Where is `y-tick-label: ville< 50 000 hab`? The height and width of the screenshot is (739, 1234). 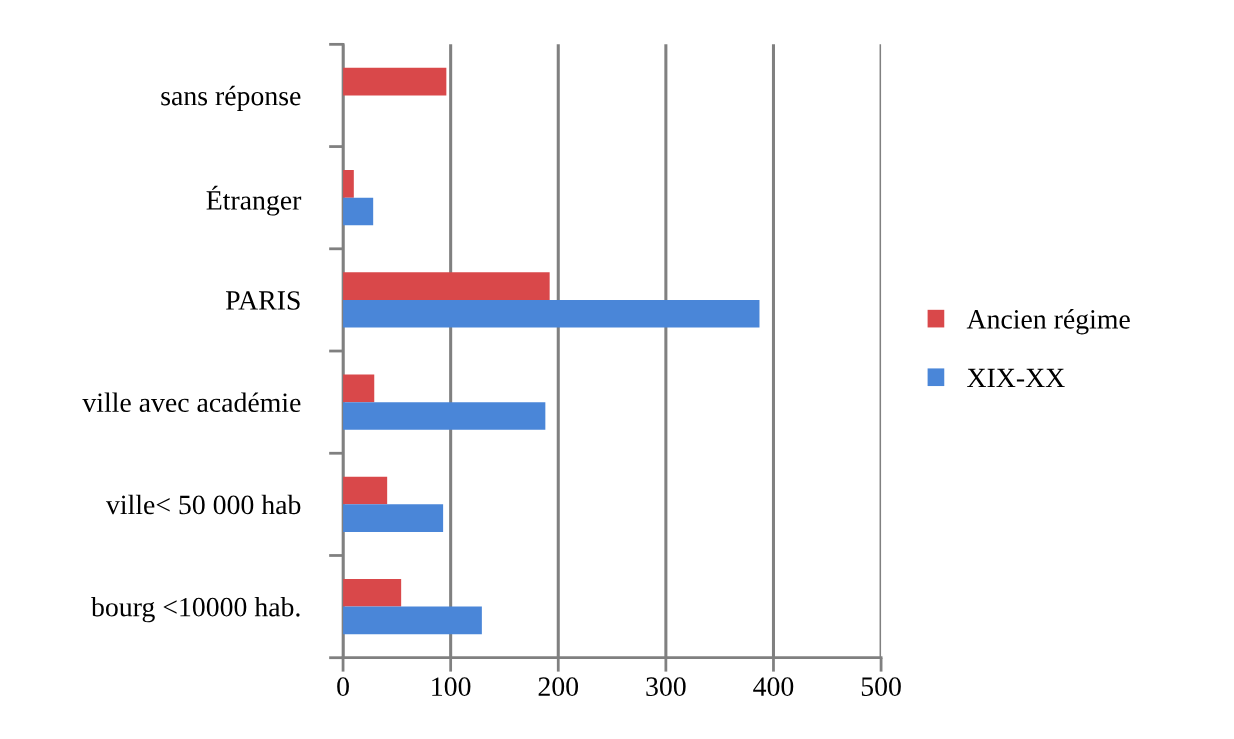 y-tick-label: ville< 50 000 hab is located at coordinates (203, 504).